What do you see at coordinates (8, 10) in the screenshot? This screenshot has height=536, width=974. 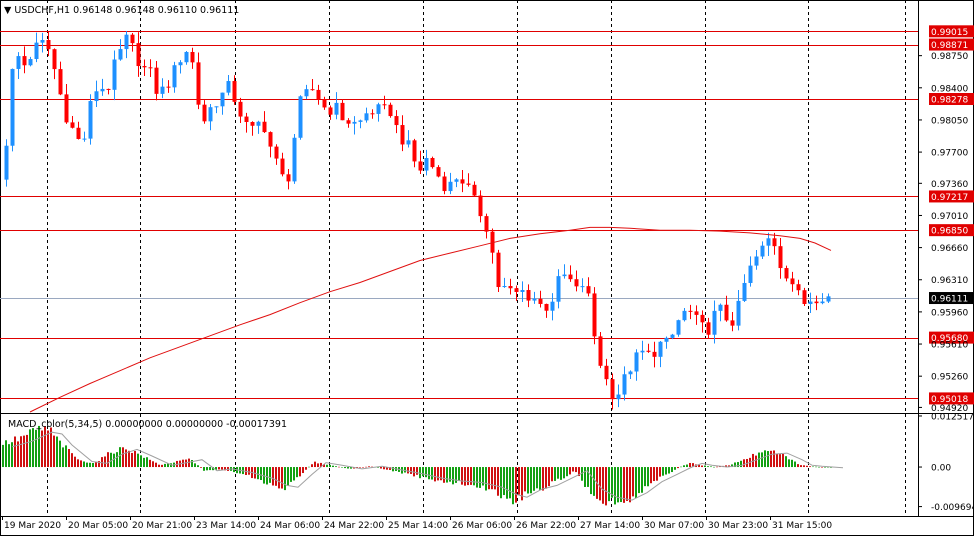 I see `collapse-arrow-icon: ▼` at bounding box center [8, 10].